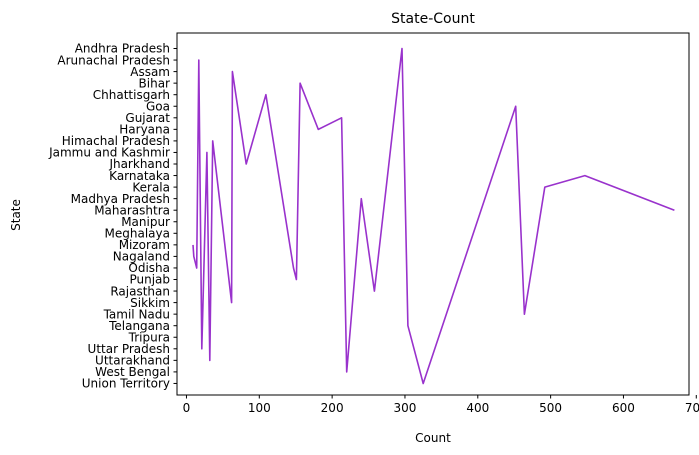 The width and height of the screenshot is (699, 455). What do you see at coordinates (129, 349) in the screenshot?
I see `y-tick-label: Uttar Pradesh` at bounding box center [129, 349].